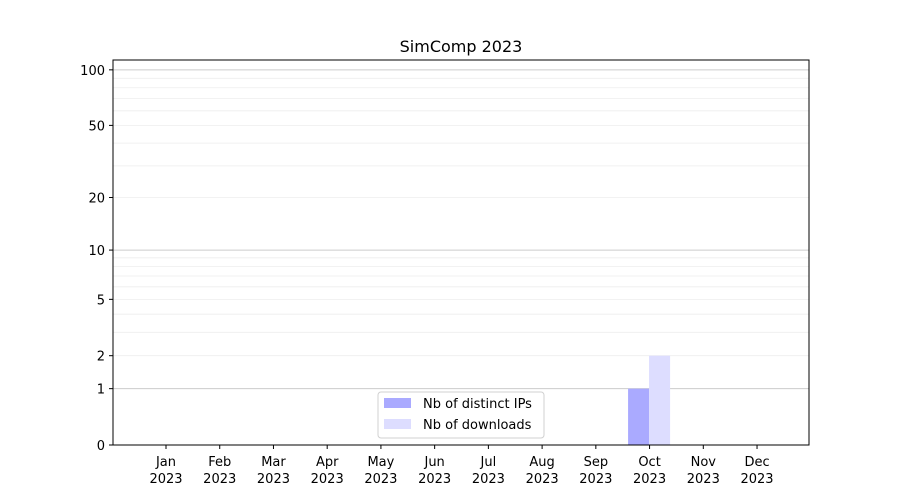  What do you see at coordinates (101, 446) in the screenshot?
I see `y-tick-label: 0` at bounding box center [101, 446].